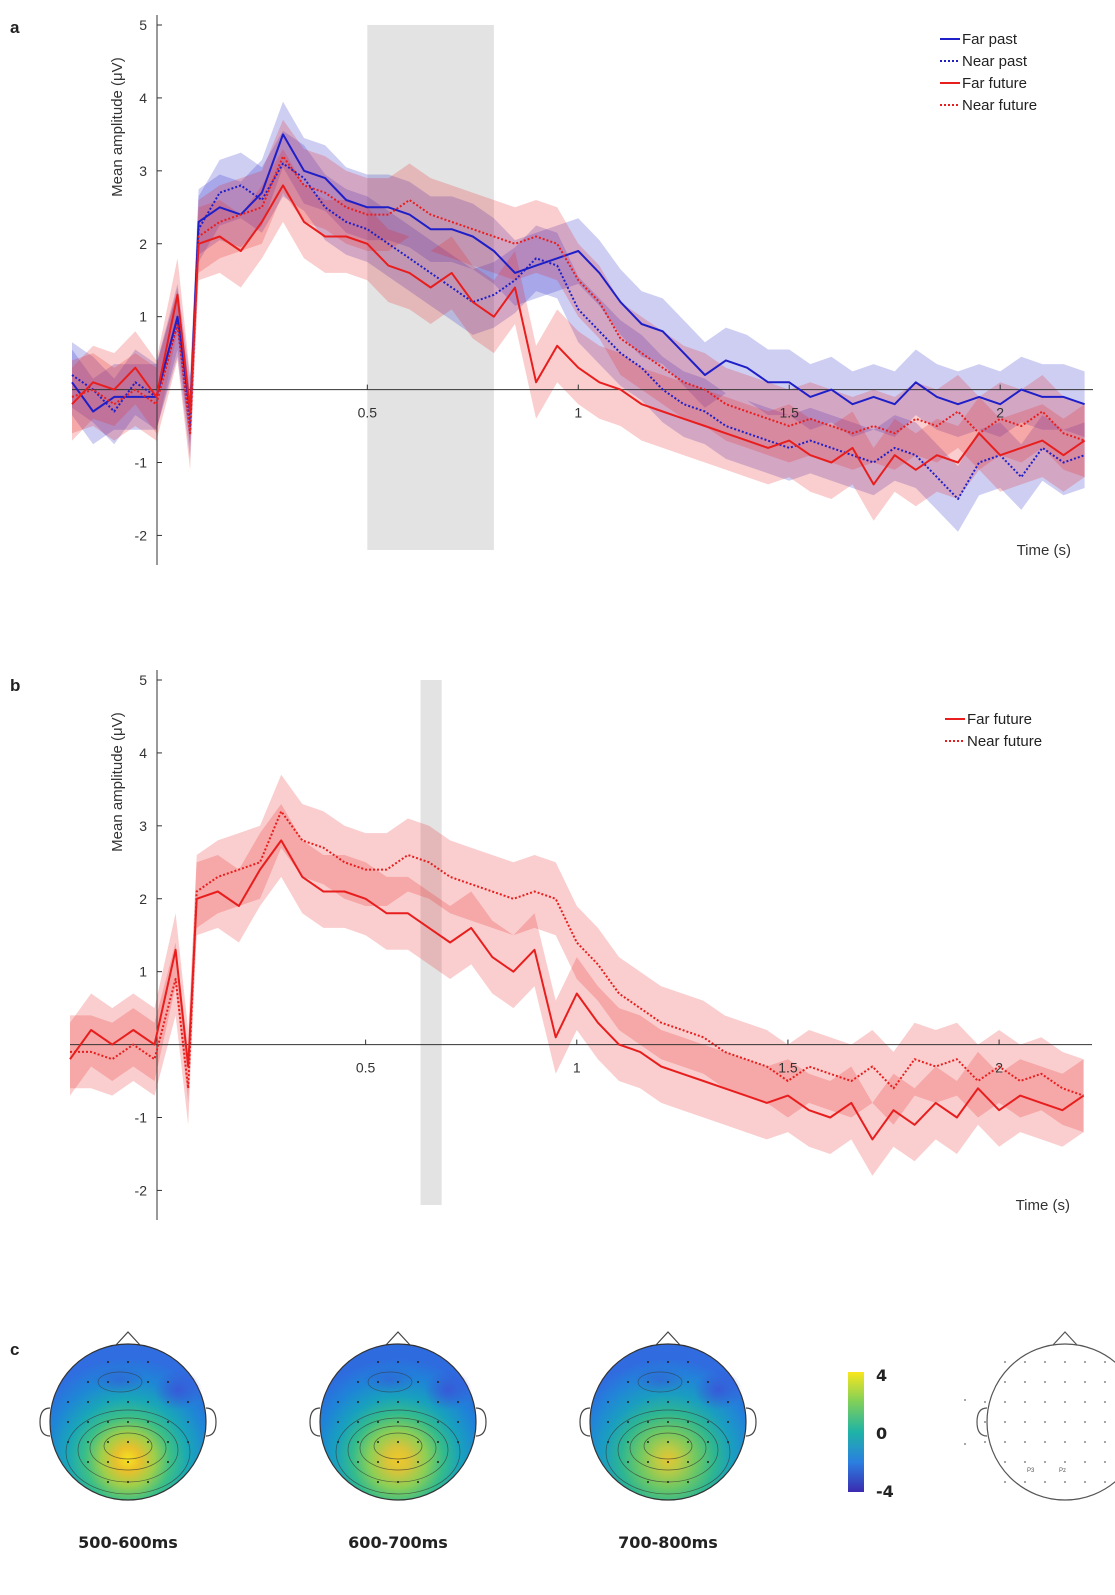 The image size is (1115, 1595). Describe the element at coordinates (143, 25) in the screenshot. I see `y-tick-label: 5` at that location.